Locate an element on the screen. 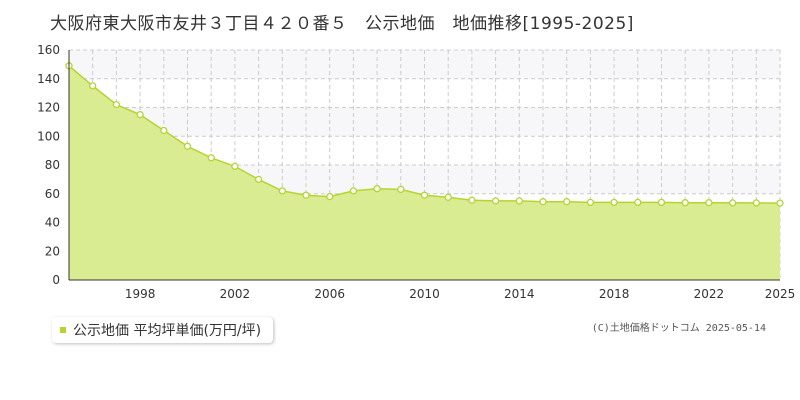  y-tick-label: 20 is located at coordinates (52, 251).